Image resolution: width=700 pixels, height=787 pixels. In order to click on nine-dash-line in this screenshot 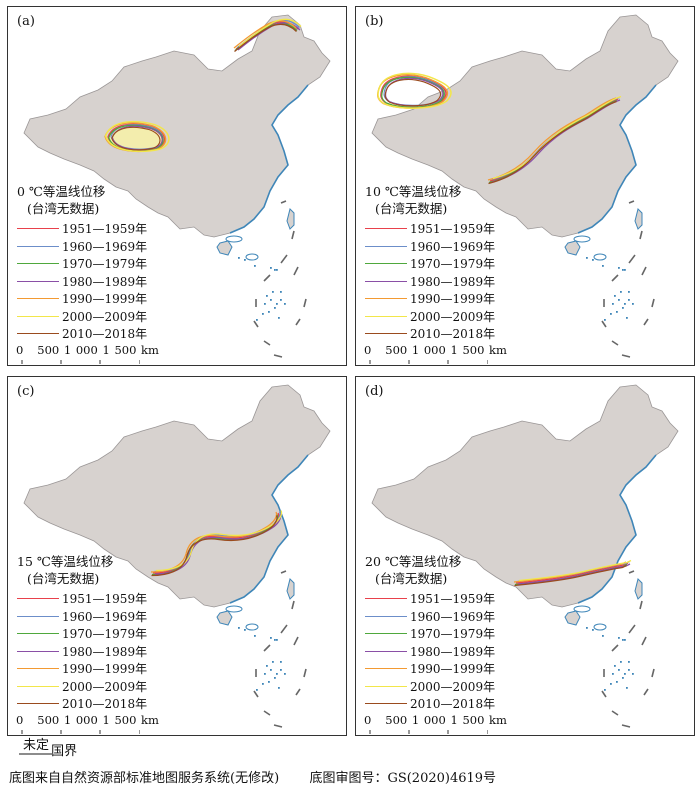, I will do `click(280, 649)`.